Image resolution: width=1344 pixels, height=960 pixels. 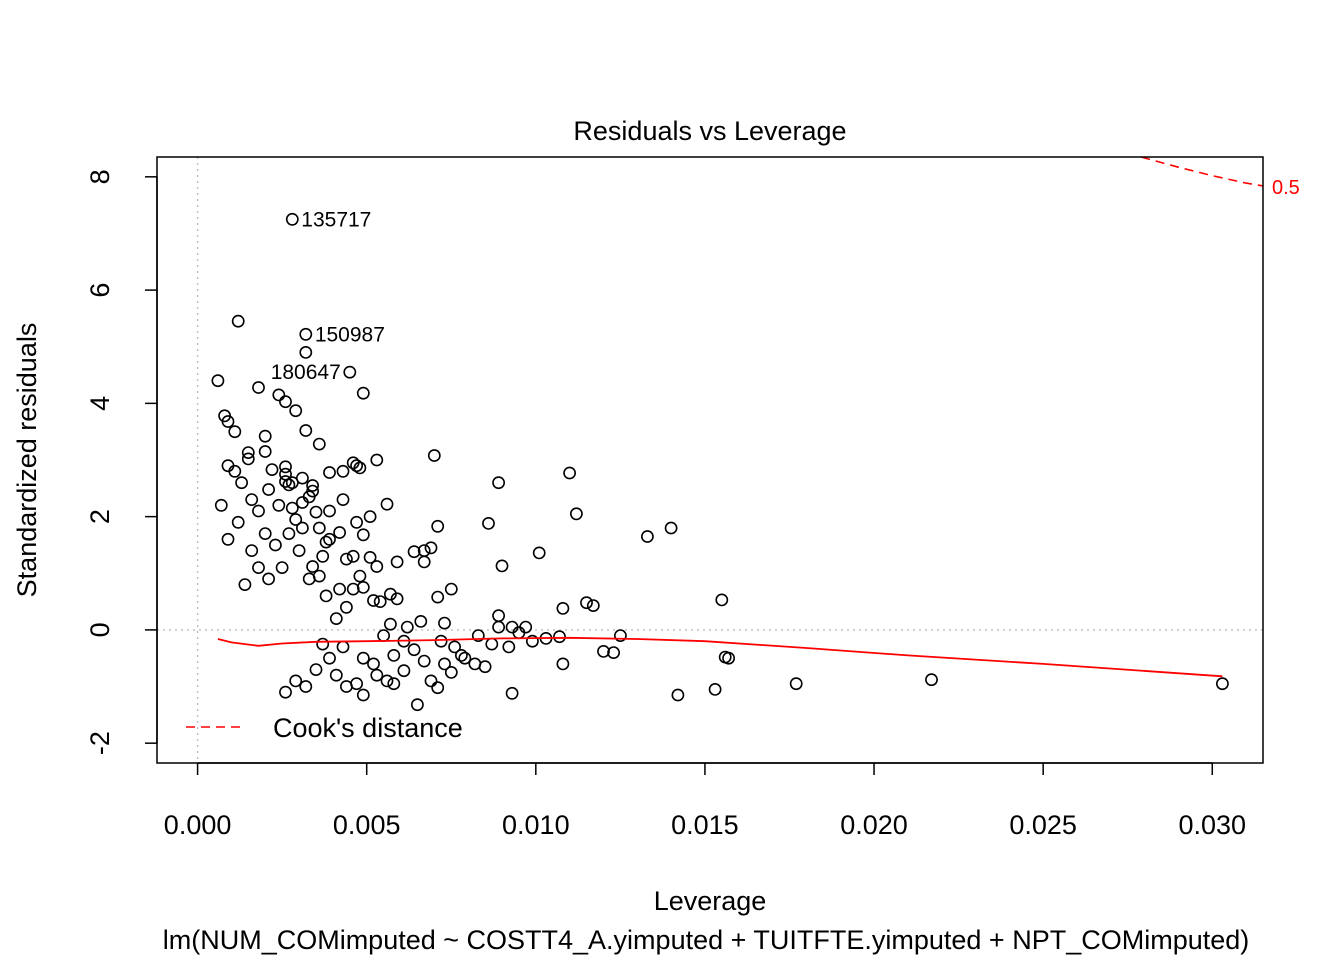 I want to click on smoother-line, so click(x=720, y=657).